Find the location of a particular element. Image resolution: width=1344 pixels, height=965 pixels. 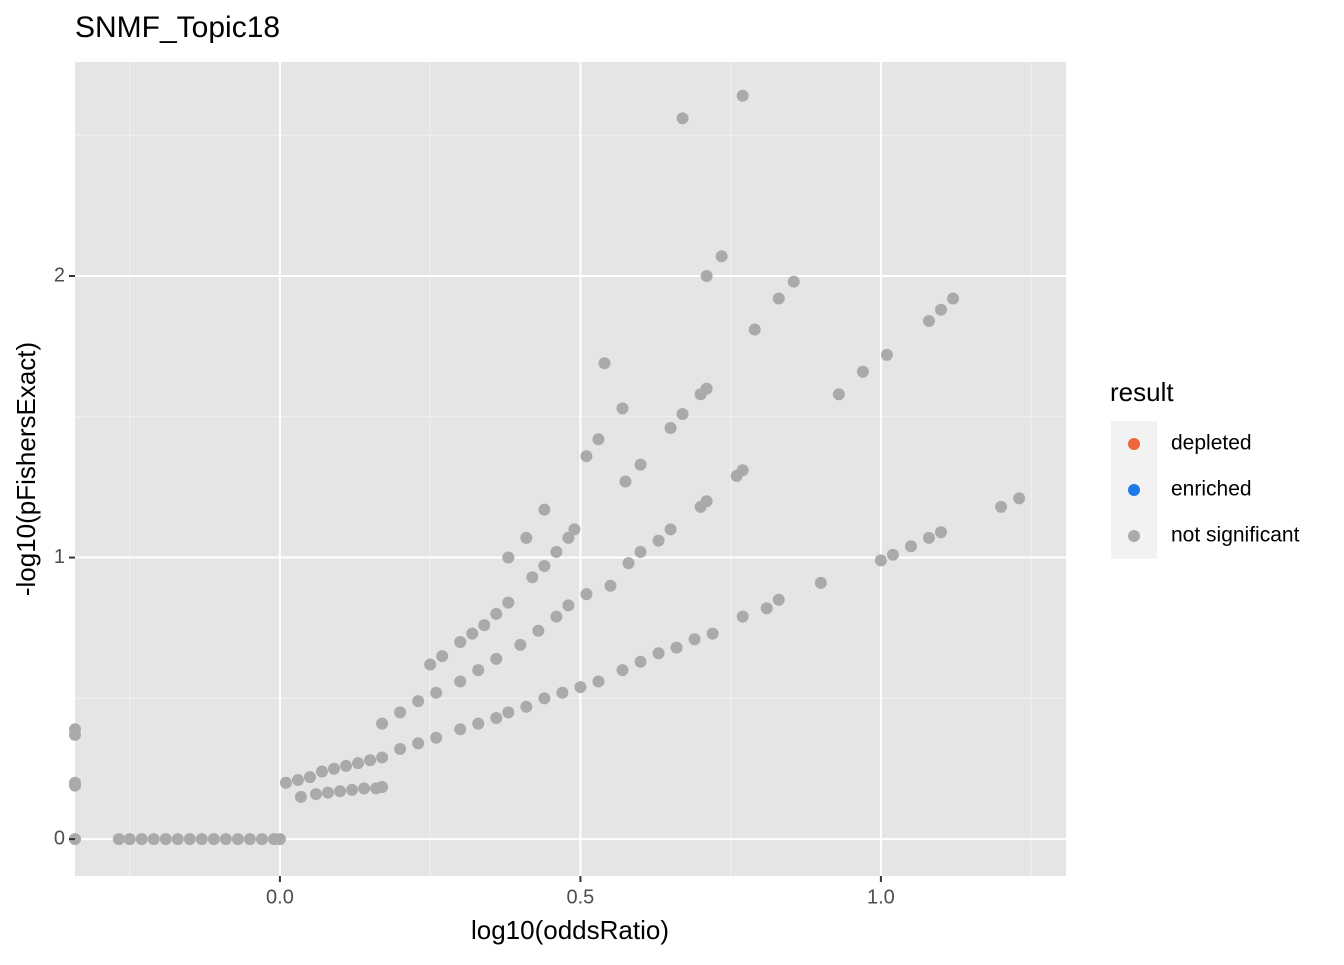

y-tick-label: 0 is located at coordinates (59, 838).